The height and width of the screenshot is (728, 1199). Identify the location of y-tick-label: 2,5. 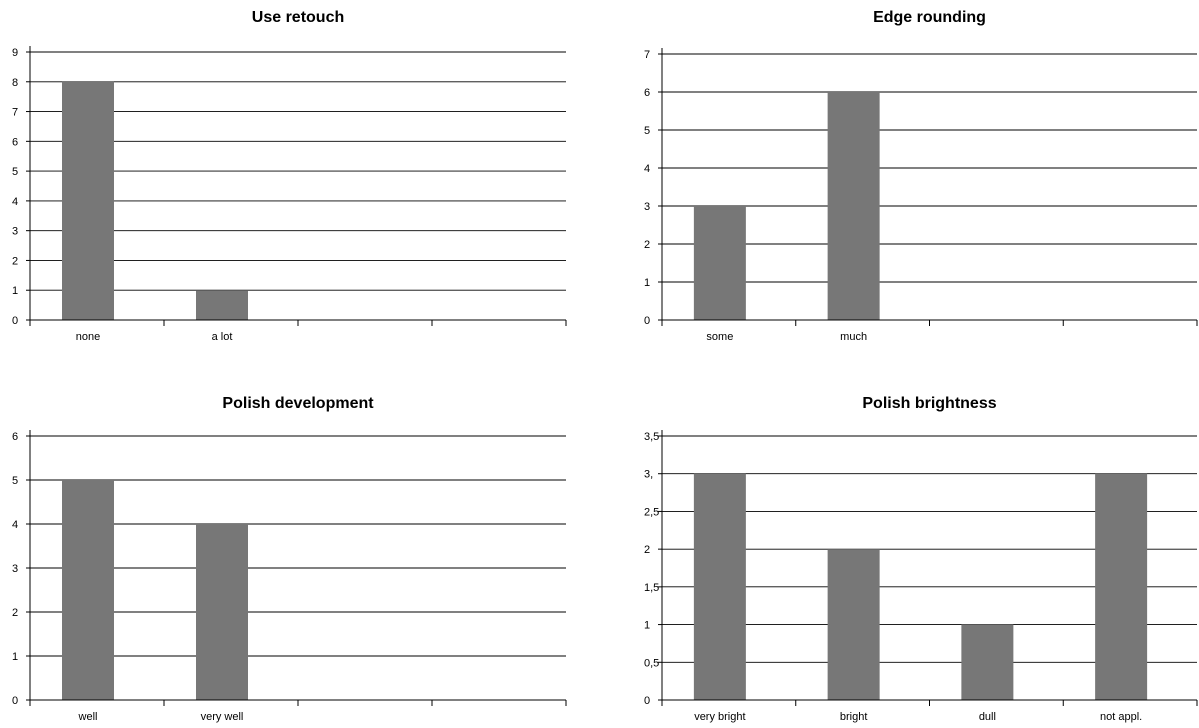
(651, 512).